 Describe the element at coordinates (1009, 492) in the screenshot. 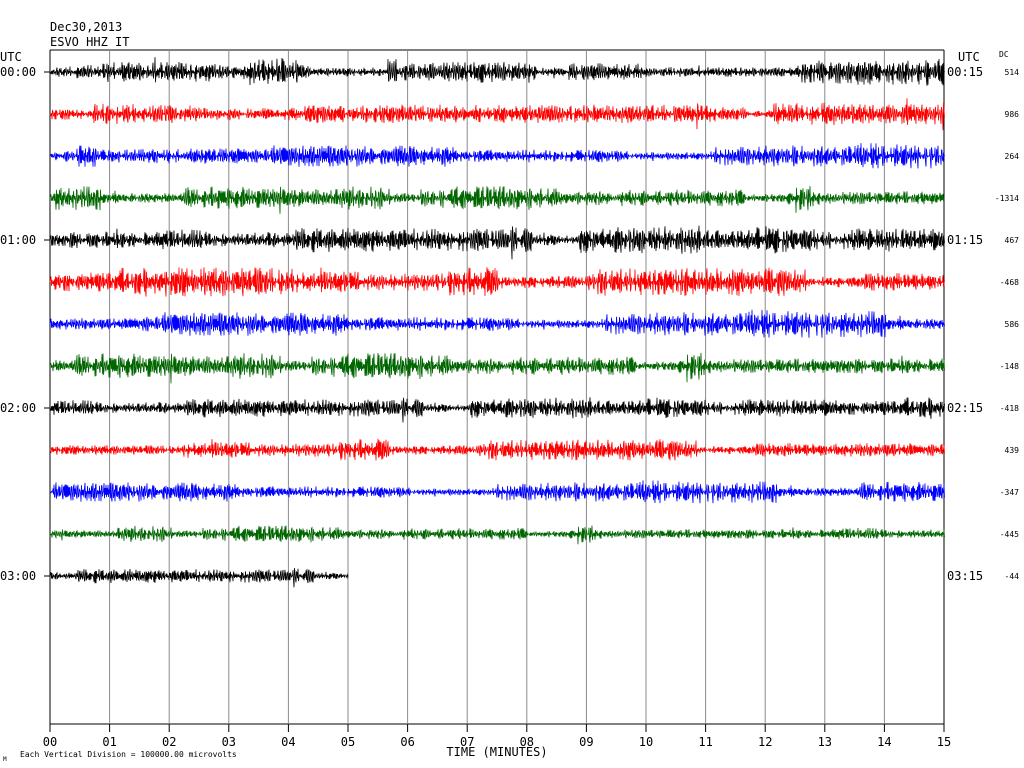

I see `dc-value-label: -347` at that location.